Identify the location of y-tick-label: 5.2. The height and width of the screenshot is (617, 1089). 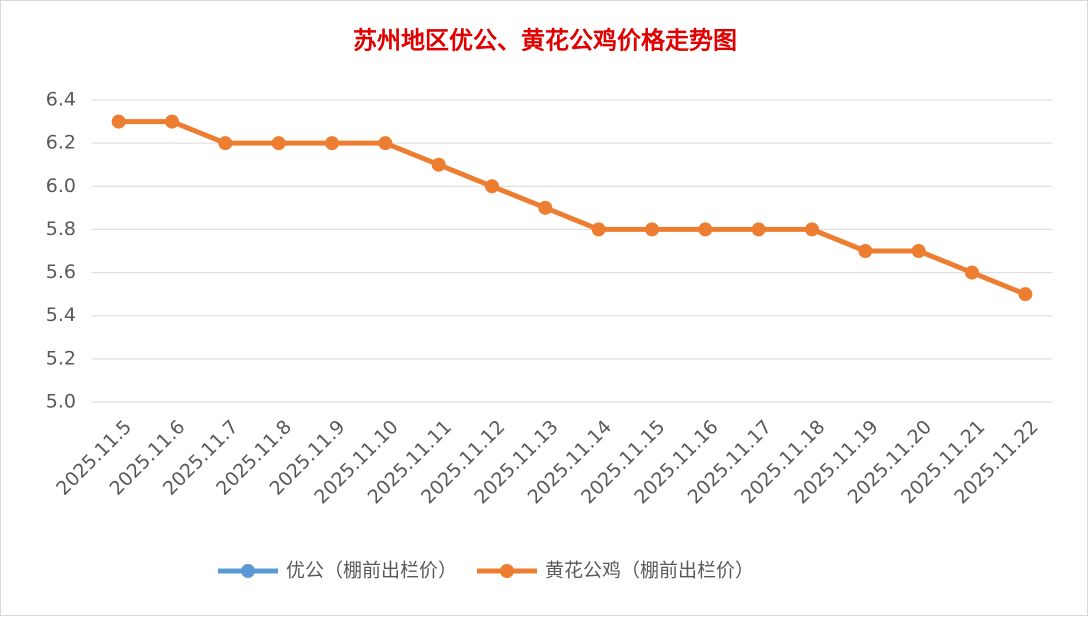
(61, 358).